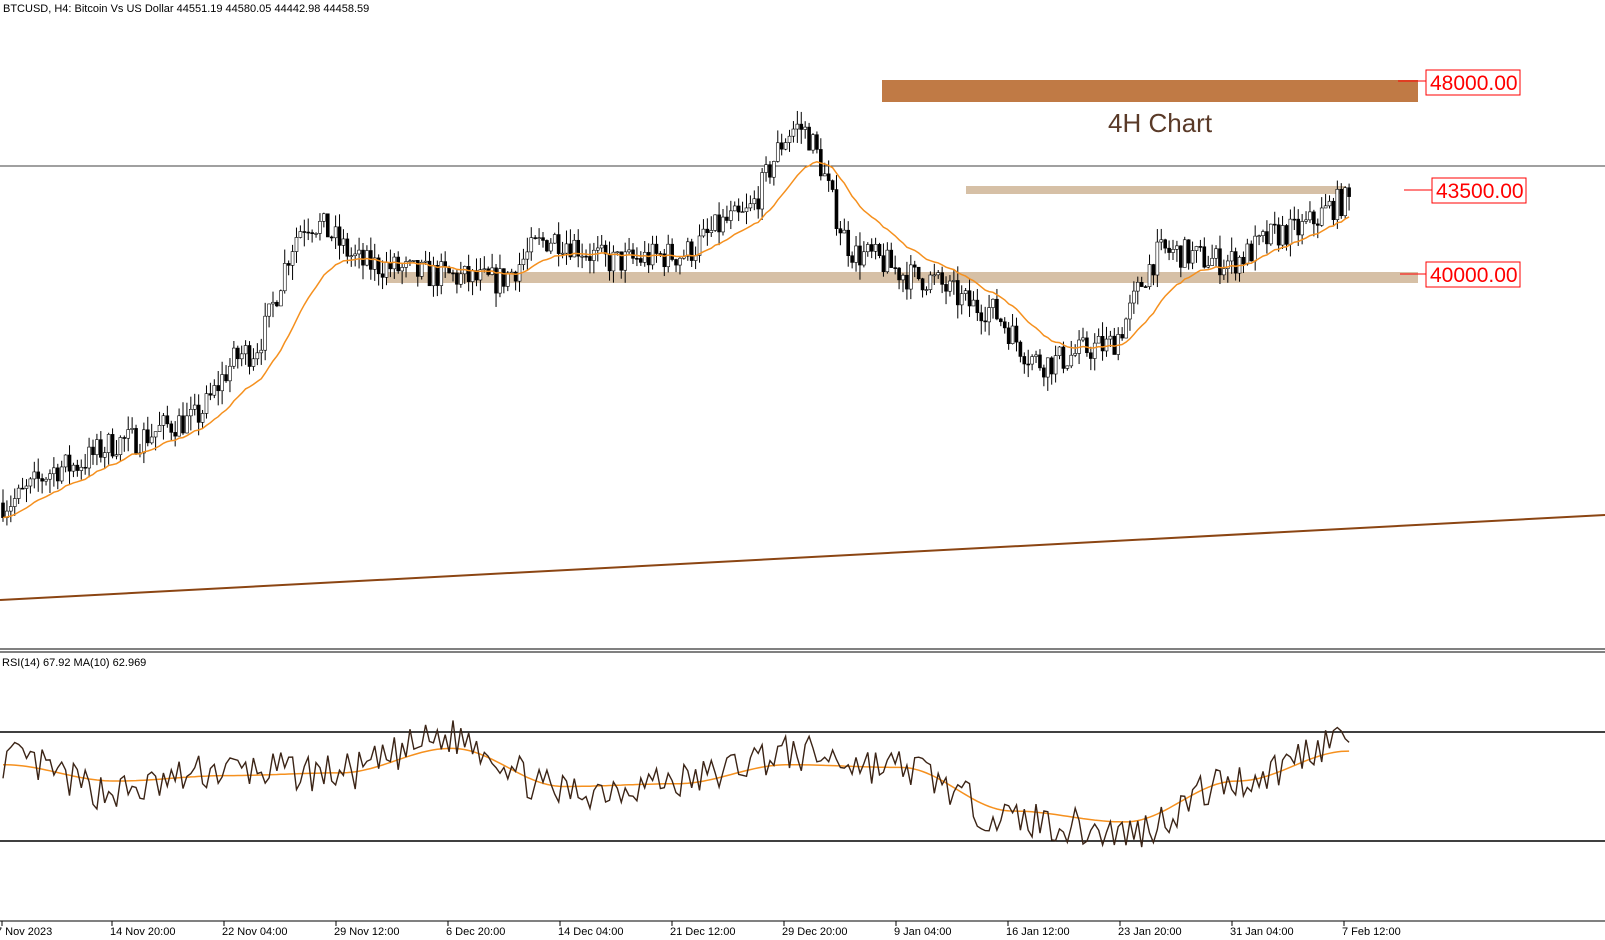 This screenshot has width=1605, height=940. What do you see at coordinates (1480, 191) in the screenshot?
I see `level-text-43500: 43500.00` at bounding box center [1480, 191].